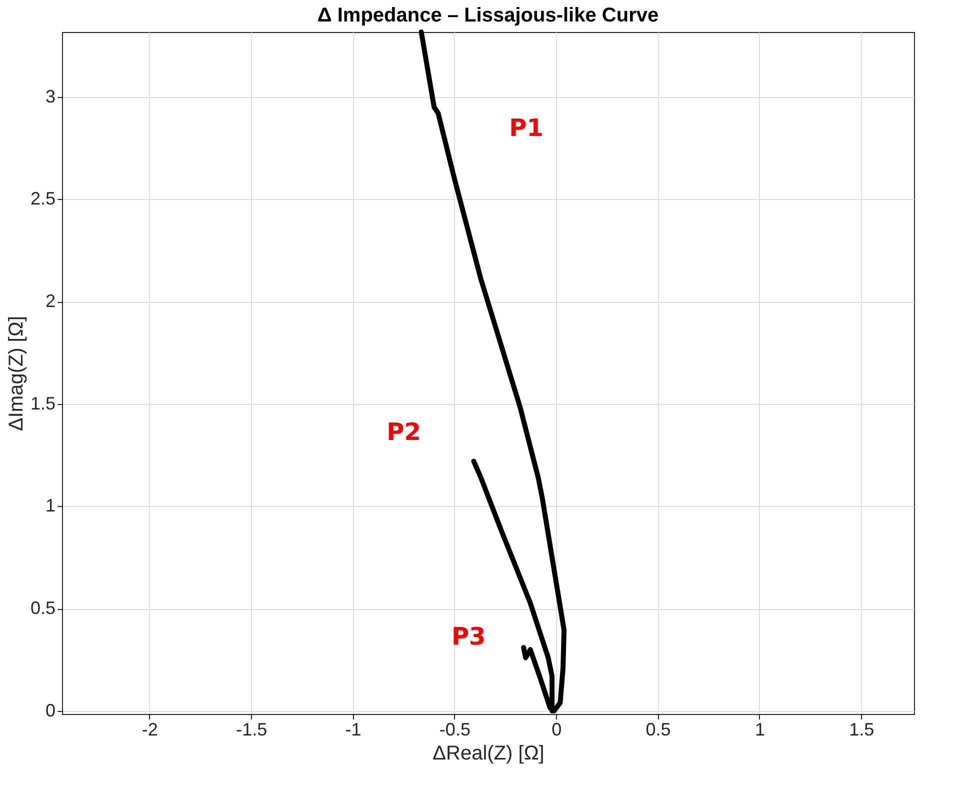 This screenshot has height=812, width=957. Describe the element at coordinates (557, 730) in the screenshot. I see `x-tick-label: 0` at that location.